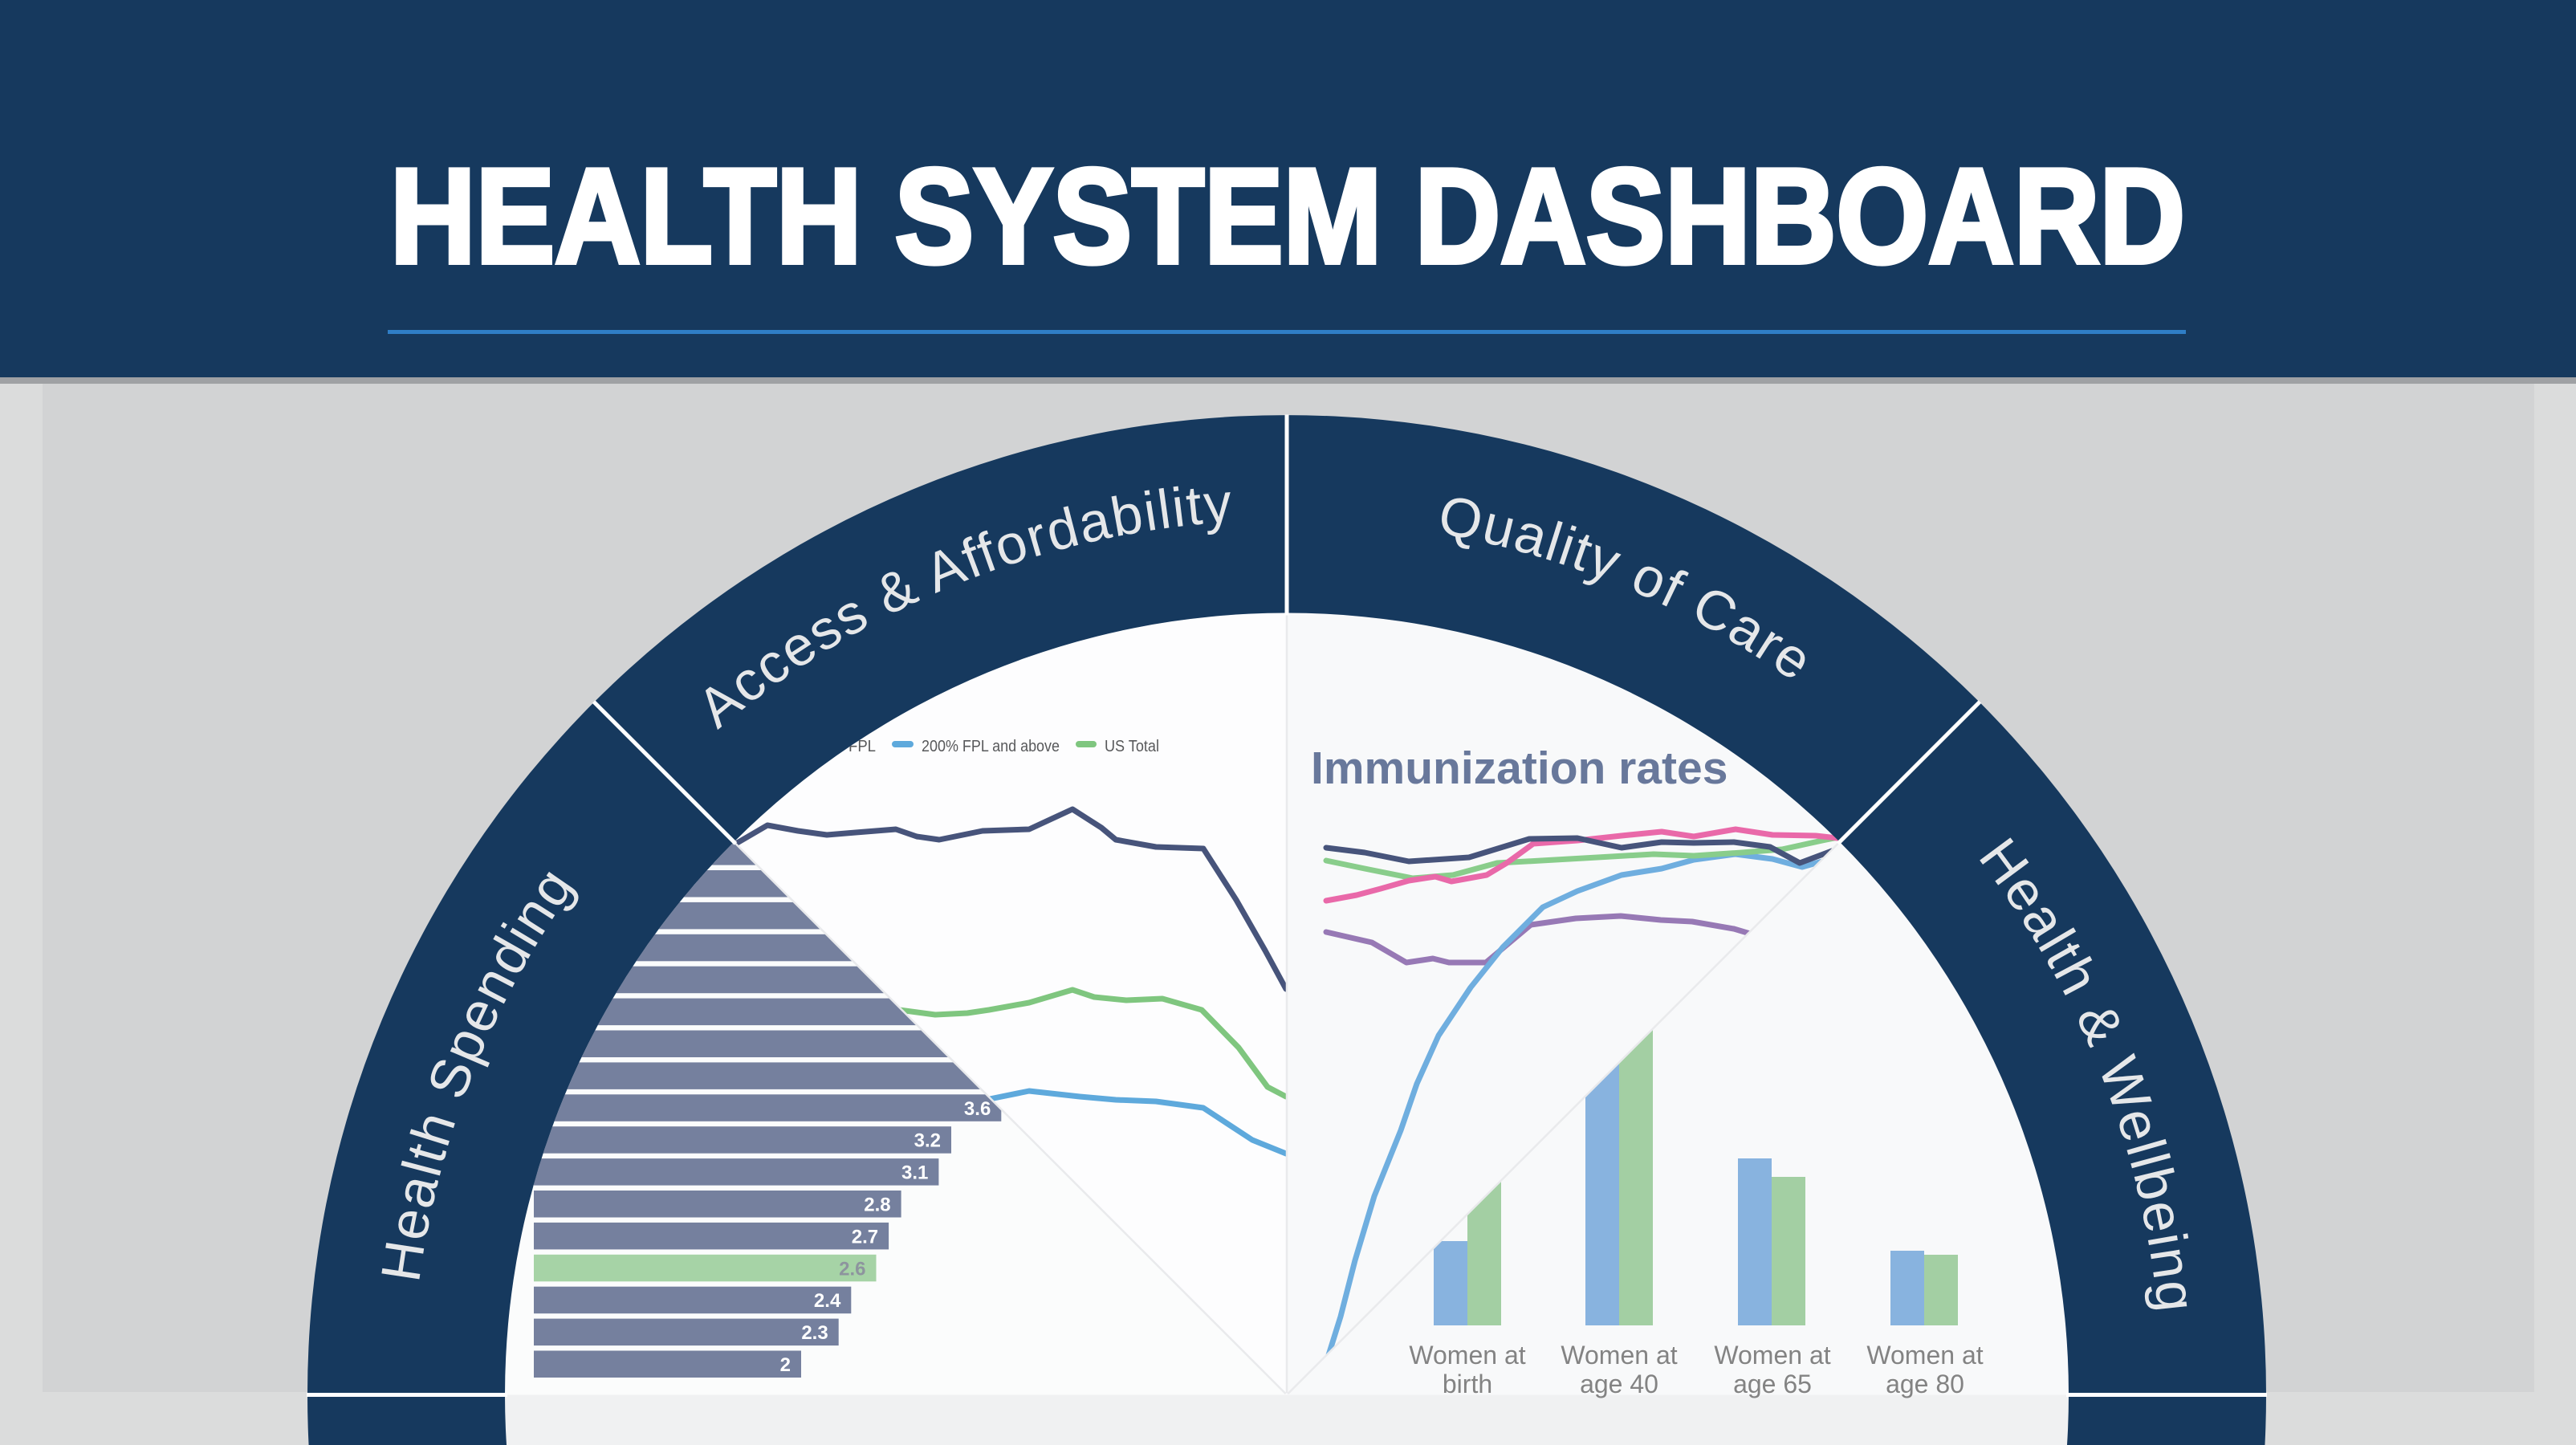 The width and height of the screenshot is (2576, 1445). I want to click on svg-text: 2.4, so click(828, 1301).